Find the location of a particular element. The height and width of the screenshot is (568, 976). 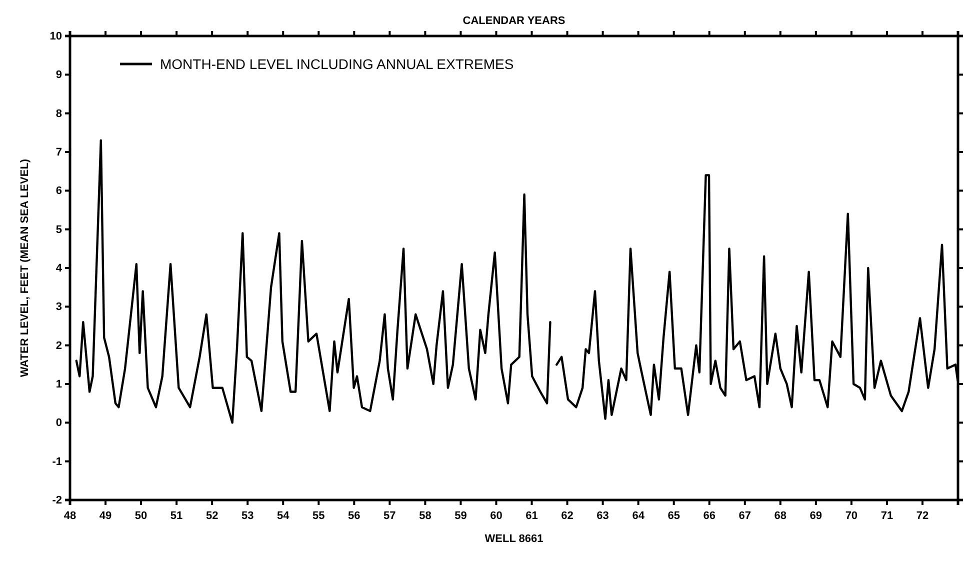

x-tick-label: 64 is located at coordinates (639, 516).